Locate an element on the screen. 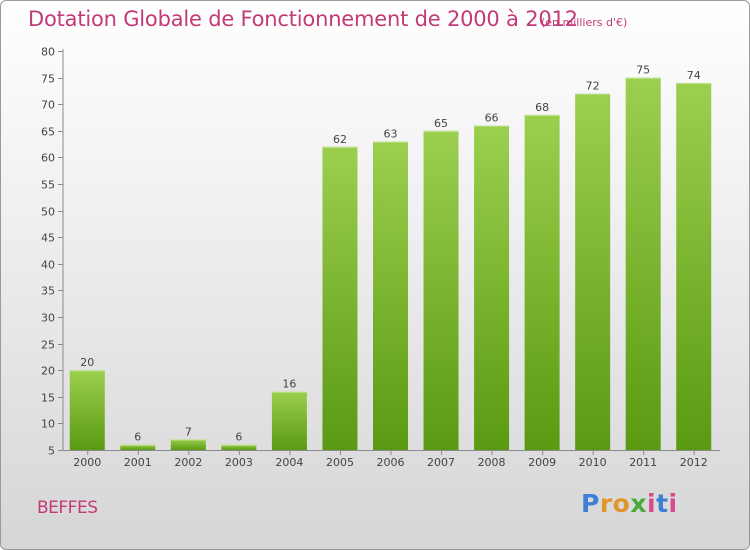  y-tick-label: 75 is located at coordinates (48, 79).